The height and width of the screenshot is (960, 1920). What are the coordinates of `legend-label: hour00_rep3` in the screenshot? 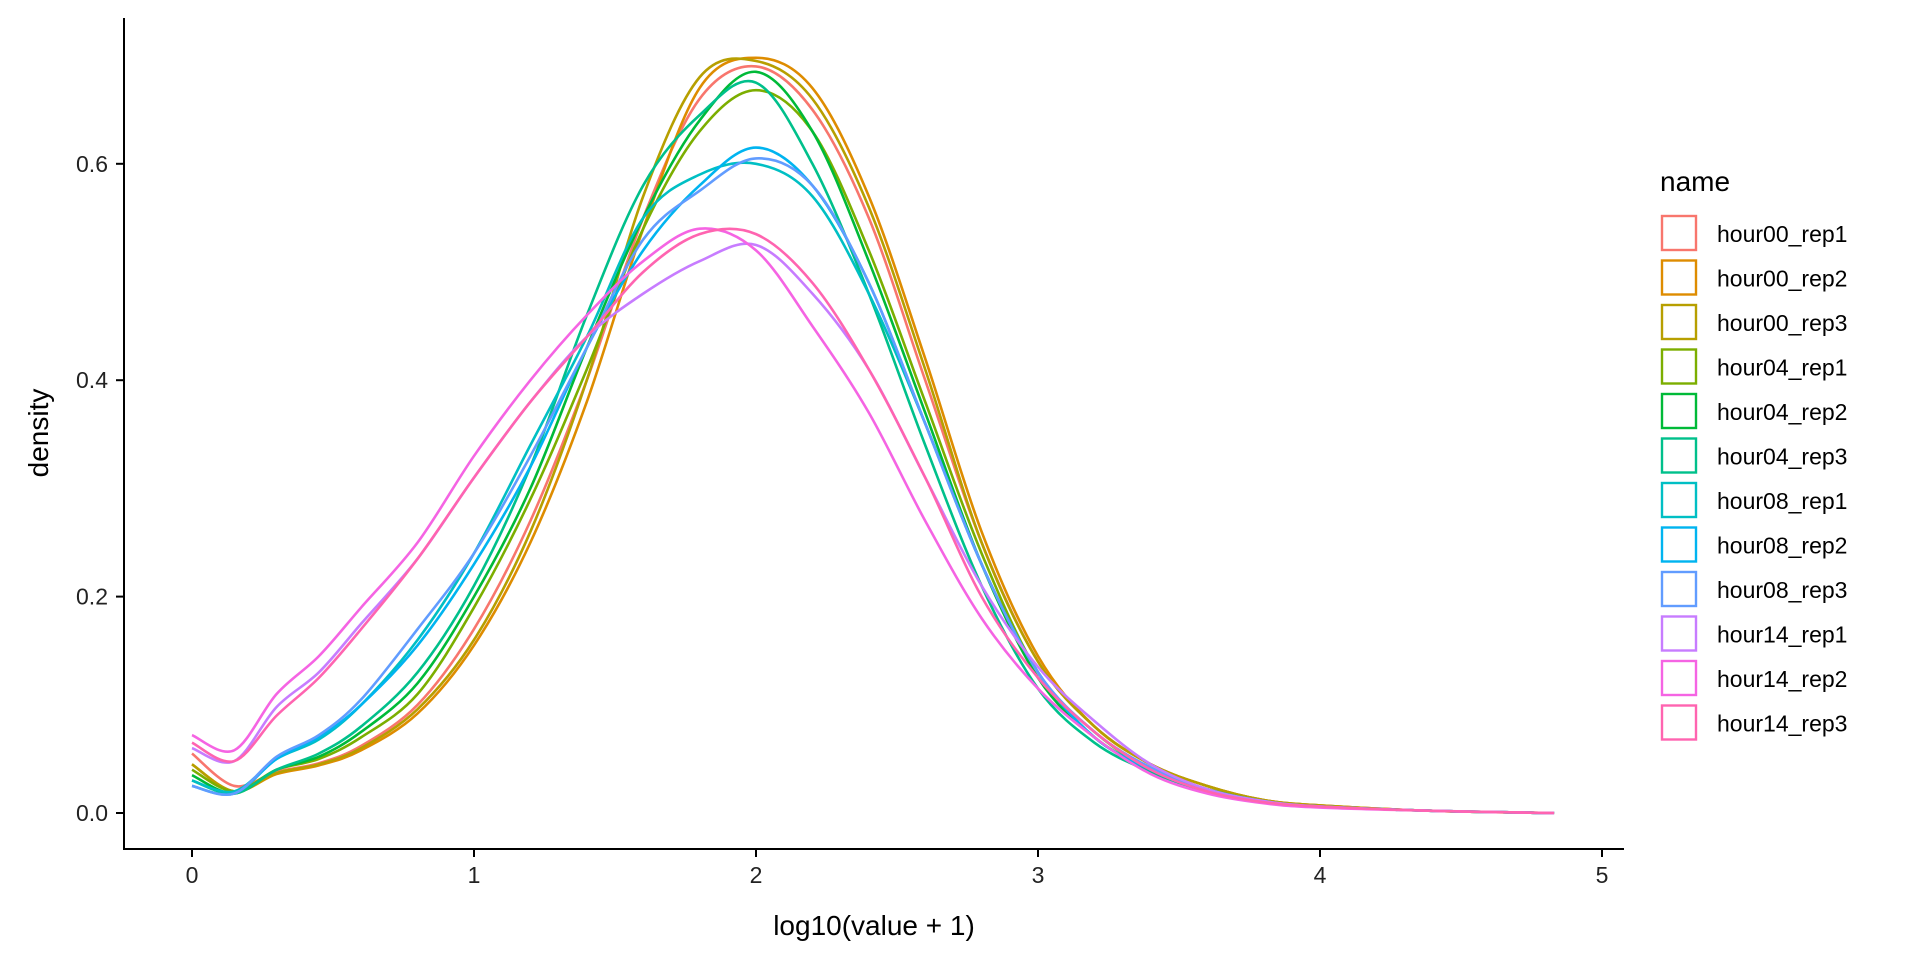 It's located at (1782, 323).